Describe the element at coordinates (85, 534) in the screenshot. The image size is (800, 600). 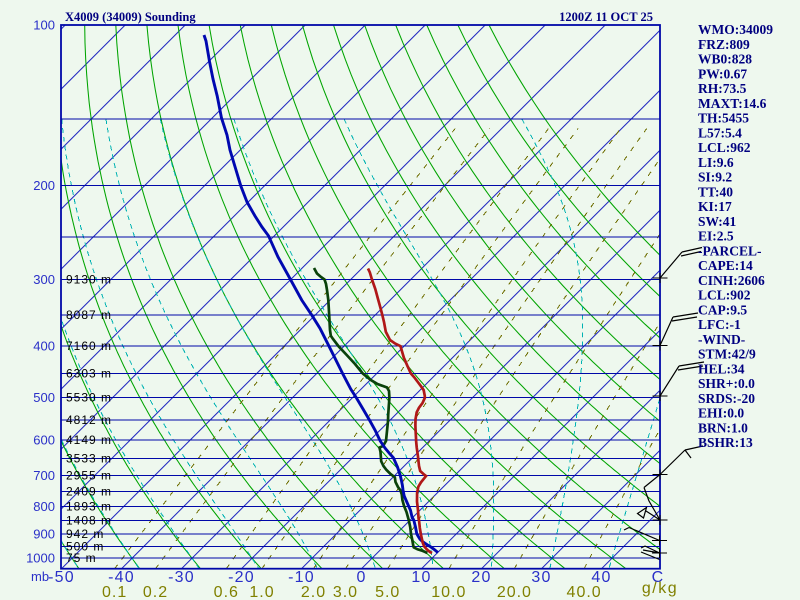
I see `svg-text: 942 m` at that location.